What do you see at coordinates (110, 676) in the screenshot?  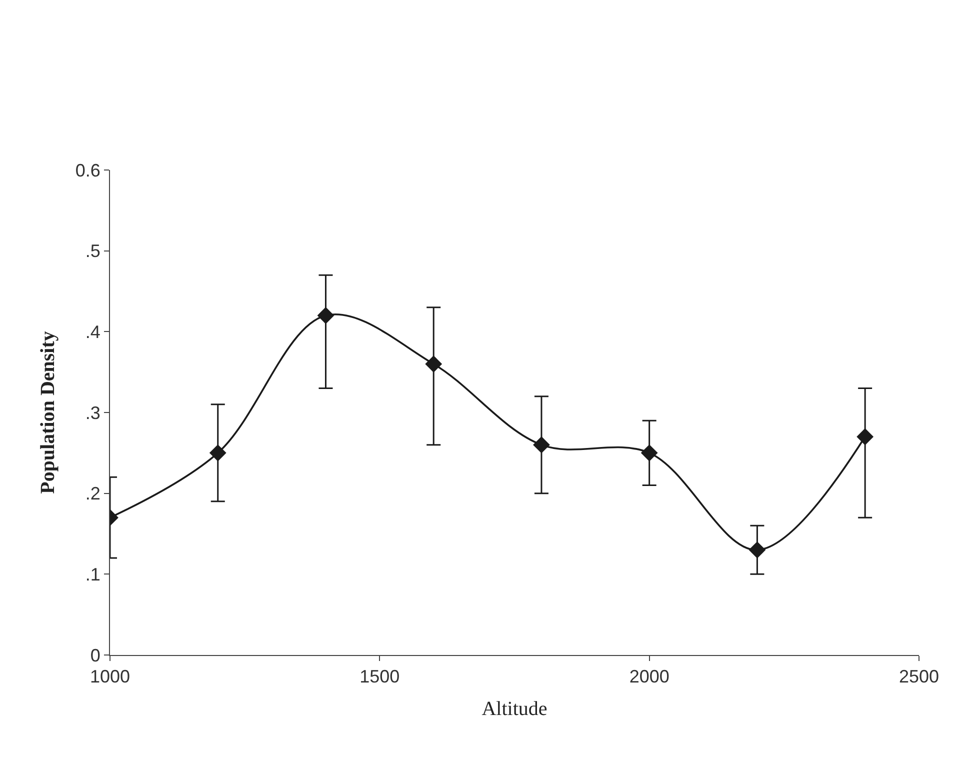 I see `x-tick-label: 1000` at bounding box center [110, 676].